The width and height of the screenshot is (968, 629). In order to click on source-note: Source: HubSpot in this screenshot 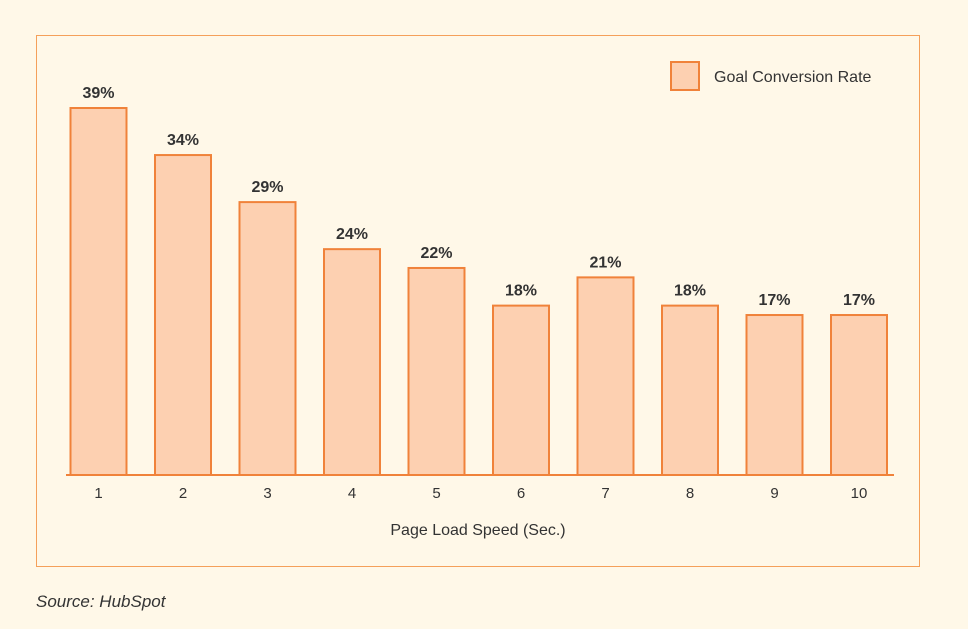, I will do `click(101, 601)`.